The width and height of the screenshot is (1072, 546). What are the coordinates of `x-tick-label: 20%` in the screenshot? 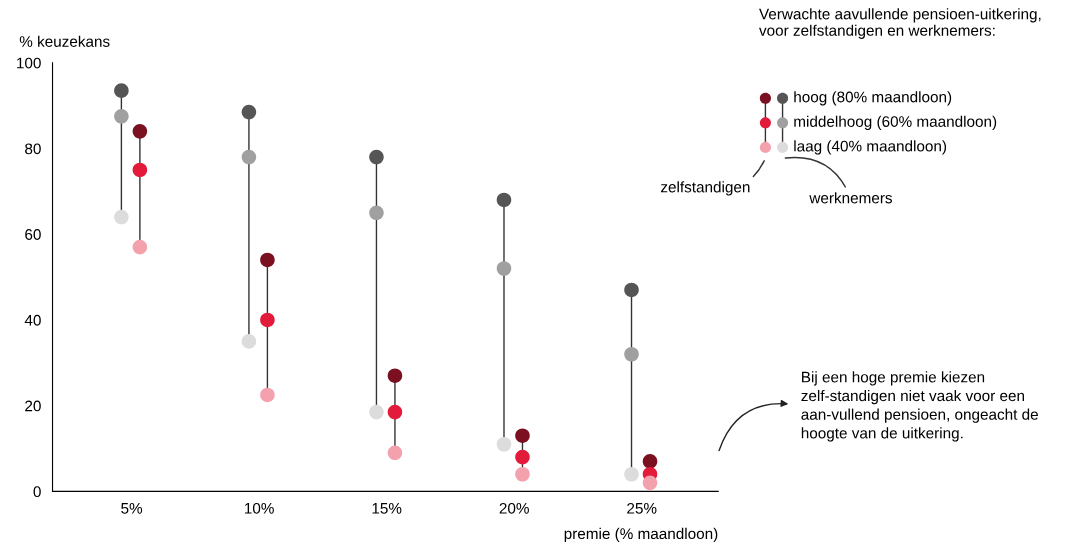 It's located at (514, 508).